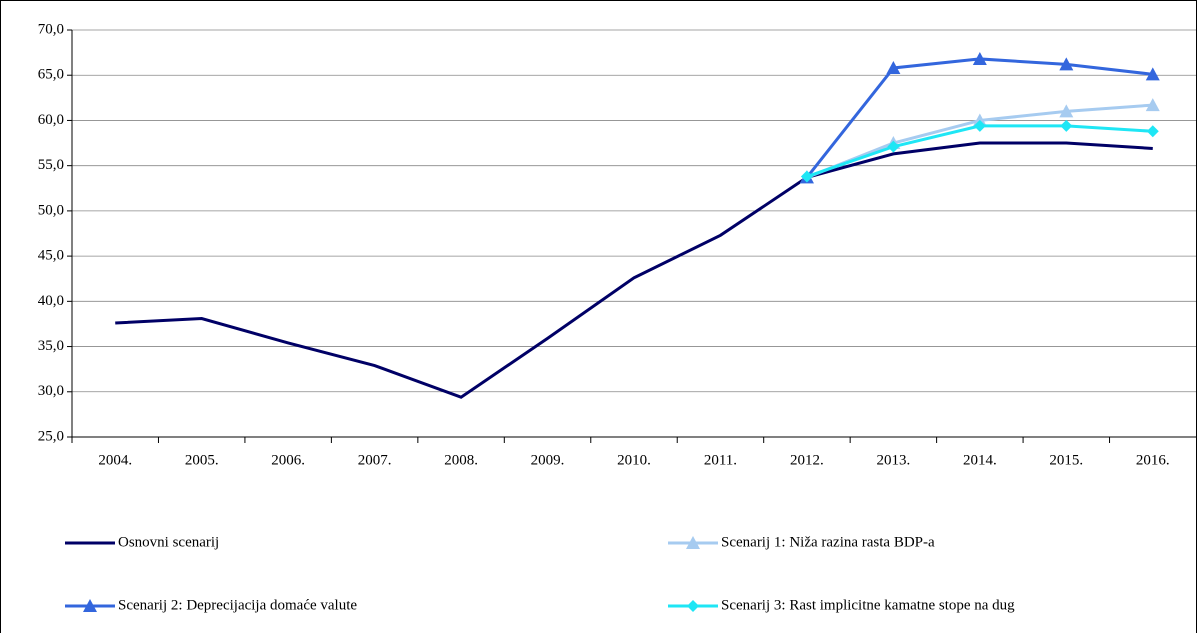 The height and width of the screenshot is (638, 1197). What do you see at coordinates (51, 436) in the screenshot?
I see `y-tick-label: 25,0` at bounding box center [51, 436].